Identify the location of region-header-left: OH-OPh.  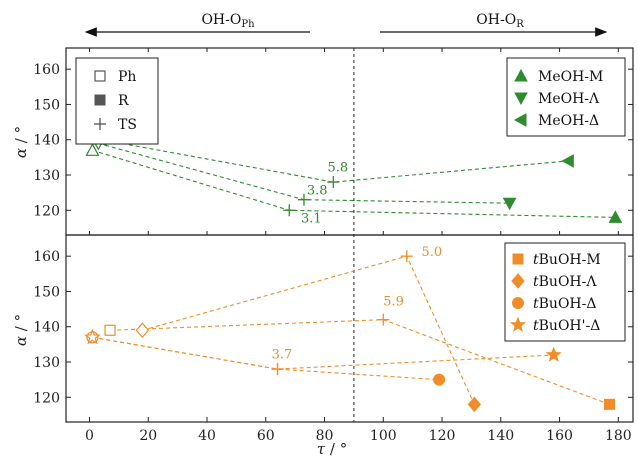
(197, 24).